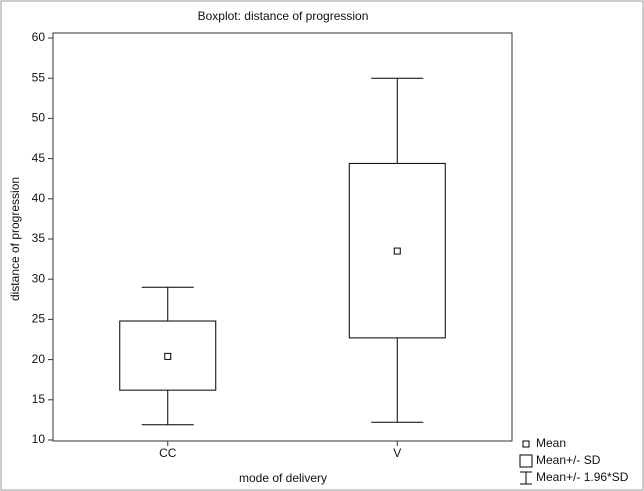 Image resolution: width=644 pixels, height=491 pixels. I want to click on legend-label: Mean+/- SD, so click(568, 460).